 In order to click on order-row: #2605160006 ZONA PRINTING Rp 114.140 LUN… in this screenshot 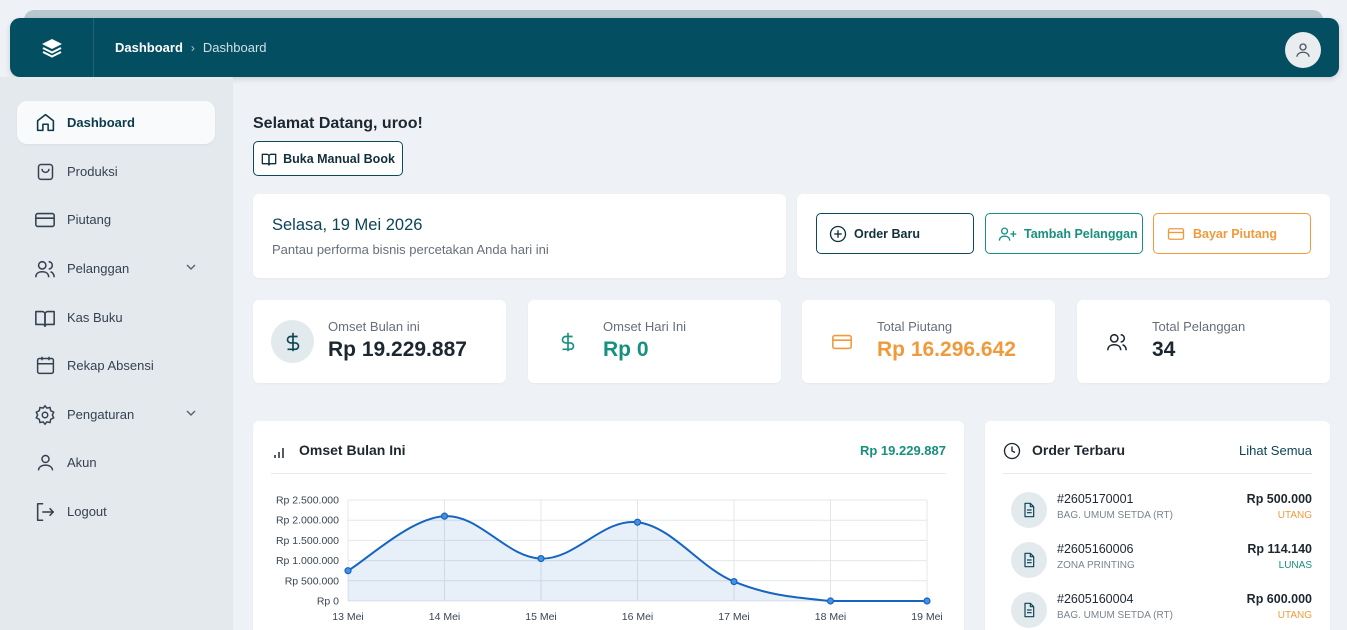, I will do `click(1161, 560)`.